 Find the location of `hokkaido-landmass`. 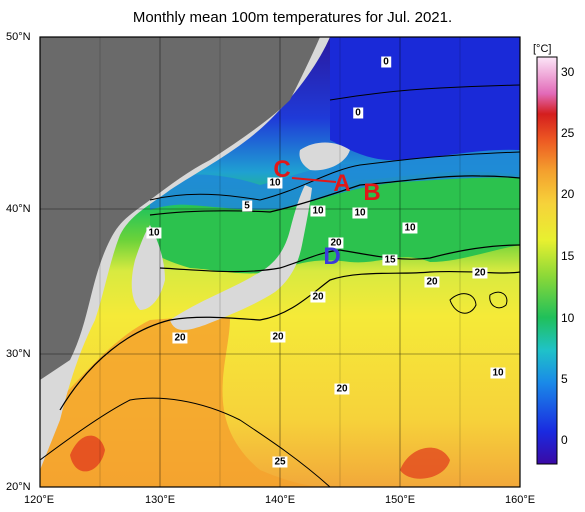

hokkaido-landmass is located at coordinates (324, 156).